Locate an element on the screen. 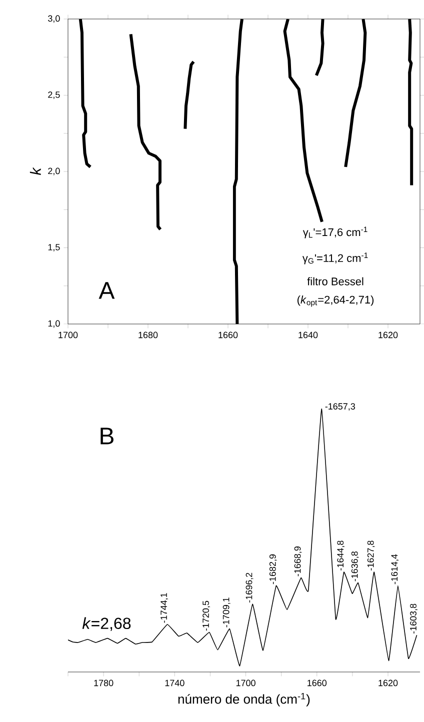  annotation: (k$_{opt}$=2,64-2,71) is located at coordinates (335, 301).